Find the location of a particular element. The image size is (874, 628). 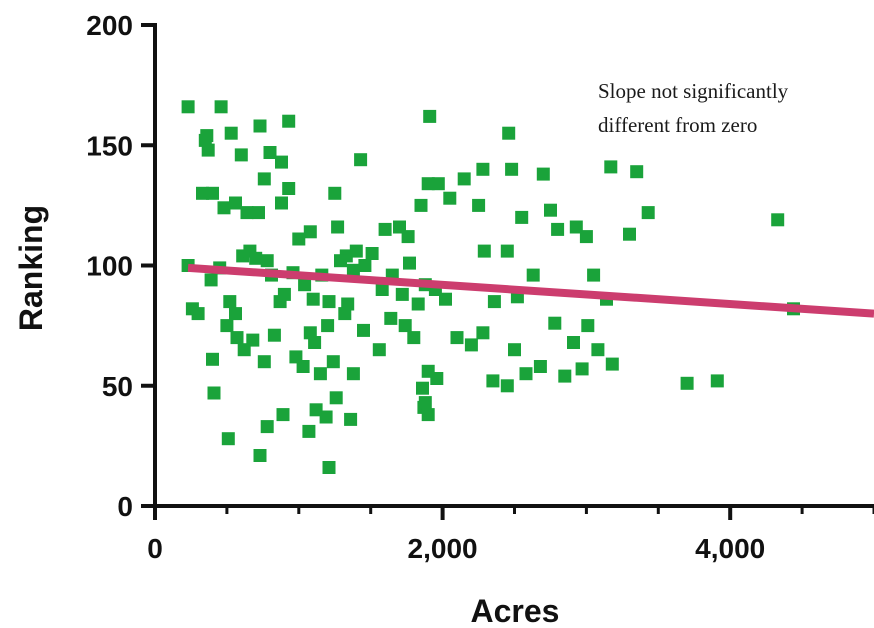

y-tick-label: 0 is located at coordinates (125, 506).